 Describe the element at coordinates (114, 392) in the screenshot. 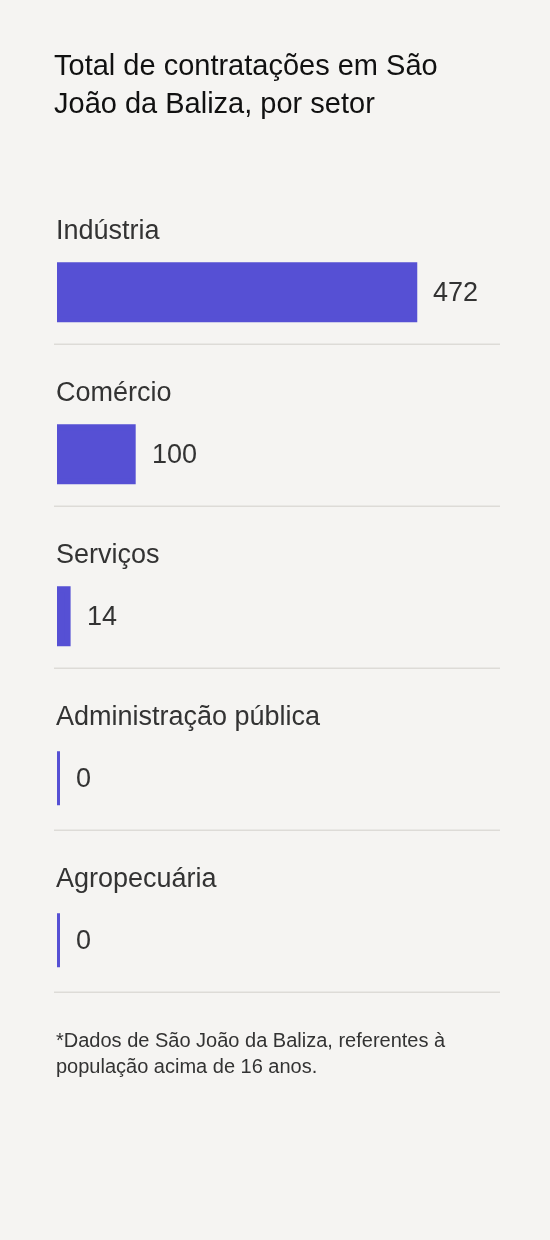

I see `y-tick-label: Comércio` at that location.